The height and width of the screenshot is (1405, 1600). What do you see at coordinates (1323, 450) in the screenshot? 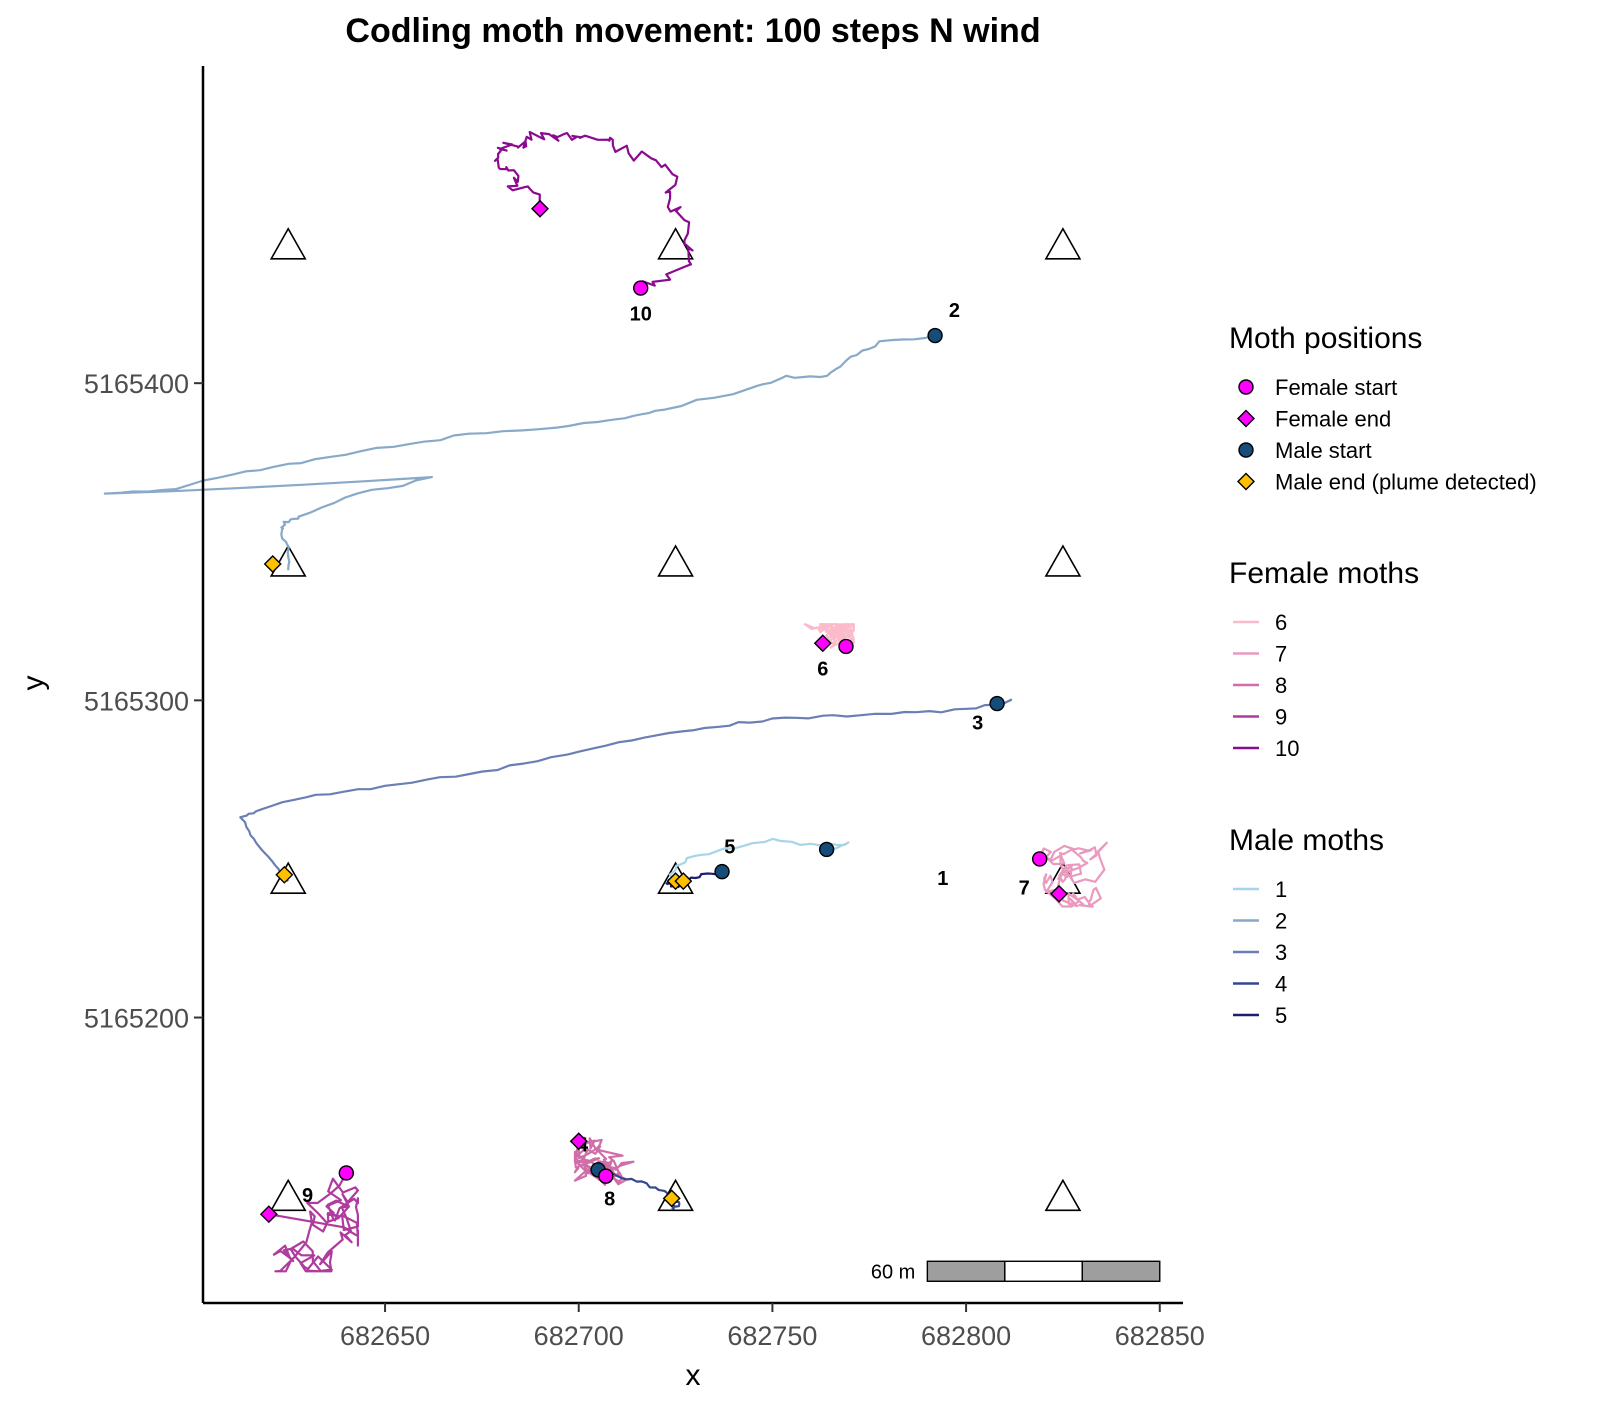
I see `legend-positions-label: Male start` at bounding box center [1323, 450].